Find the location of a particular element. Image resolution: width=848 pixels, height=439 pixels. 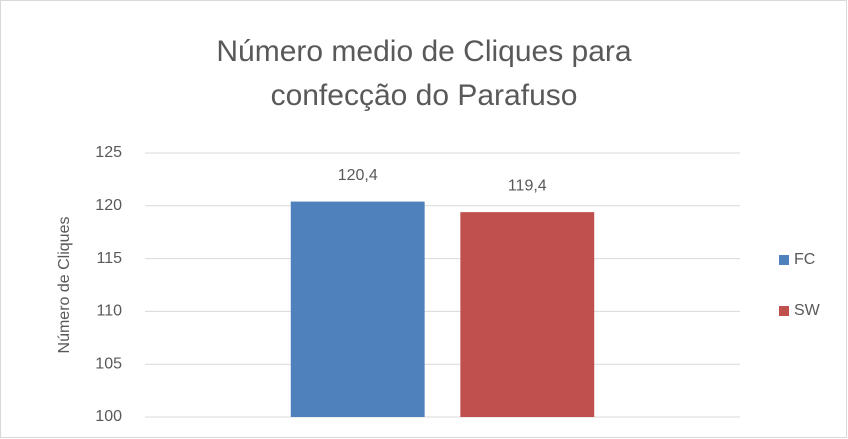

y-tick-label: 100 is located at coordinates (108, 416).